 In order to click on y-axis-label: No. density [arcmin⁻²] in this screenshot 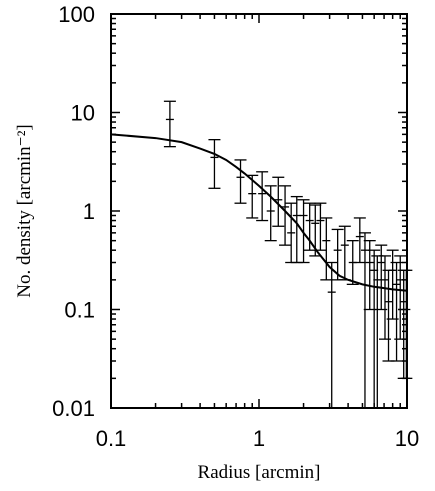, I will do `click(24, 211)`.